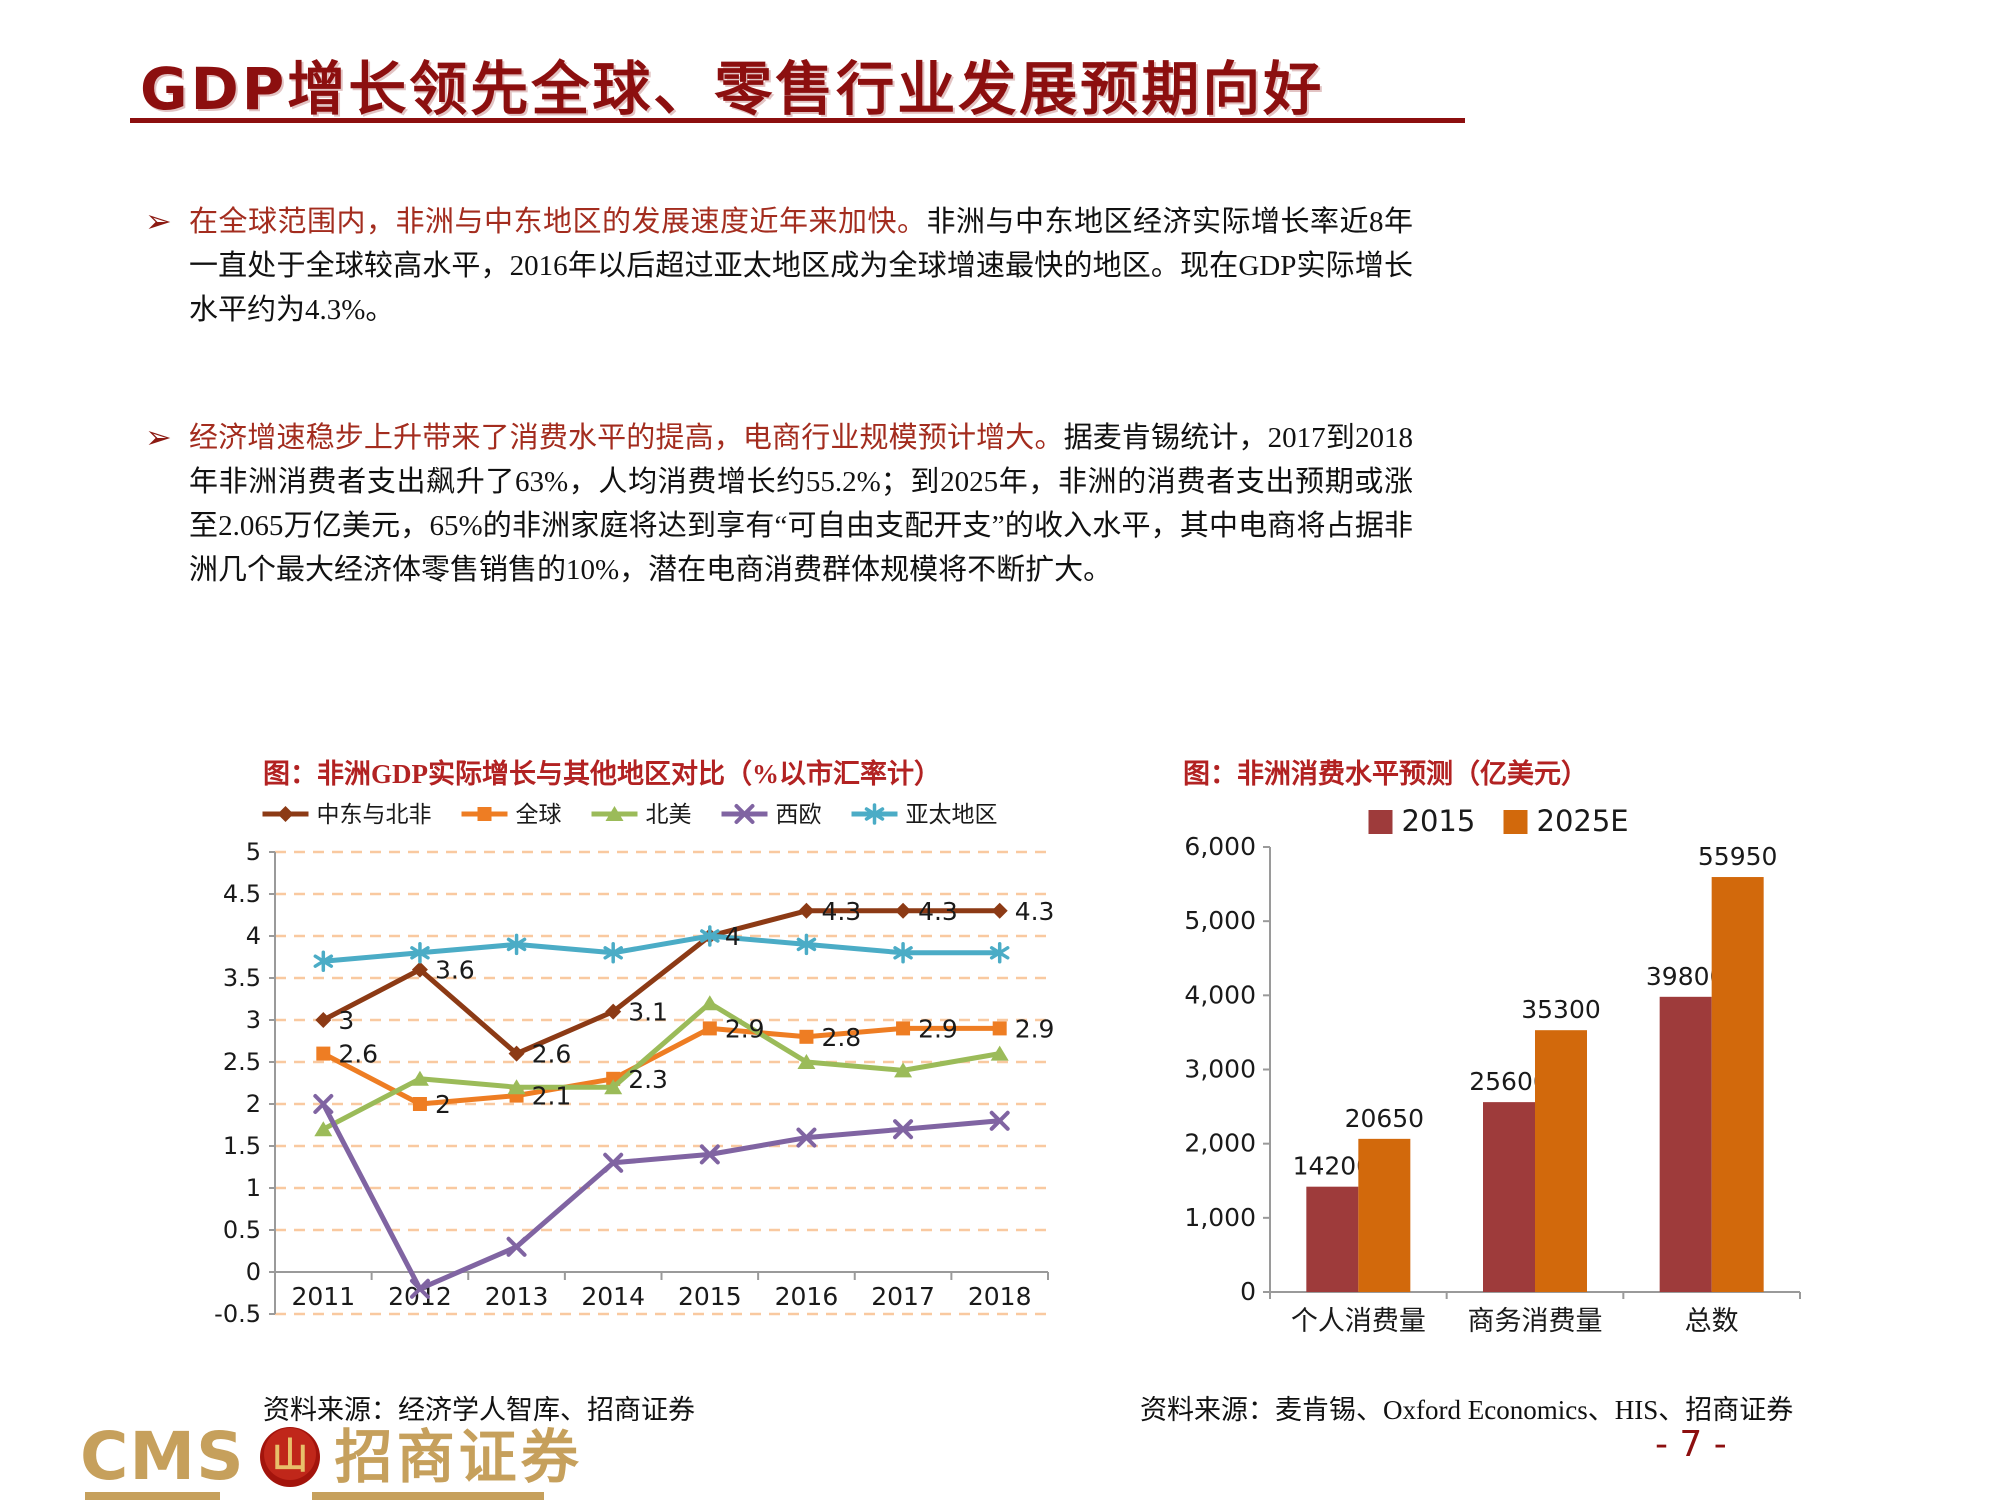 Image resolution: width=2000 pixels, height=1500 pixels. What do you see at coordinates (613, 1296) in the screenshot?
I see `svg-text: 2014` at bounding box center [613, 1296].